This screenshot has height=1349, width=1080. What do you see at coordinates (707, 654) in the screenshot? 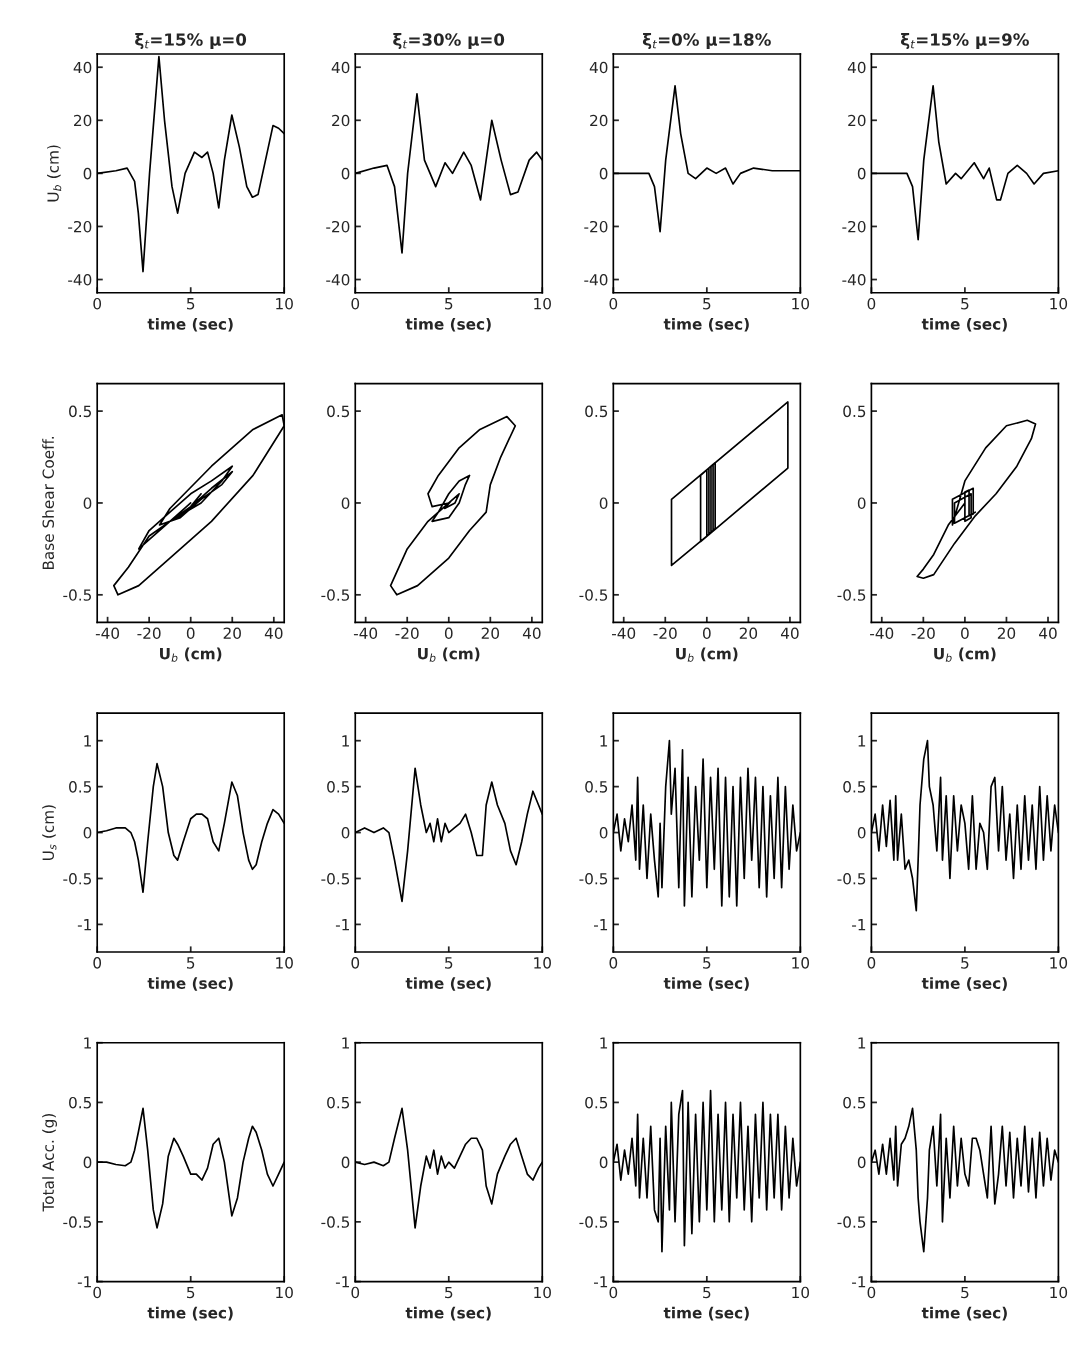
I see `x-axis-title: U$_{b}$ (cm)` at bounding box center [707, 654].